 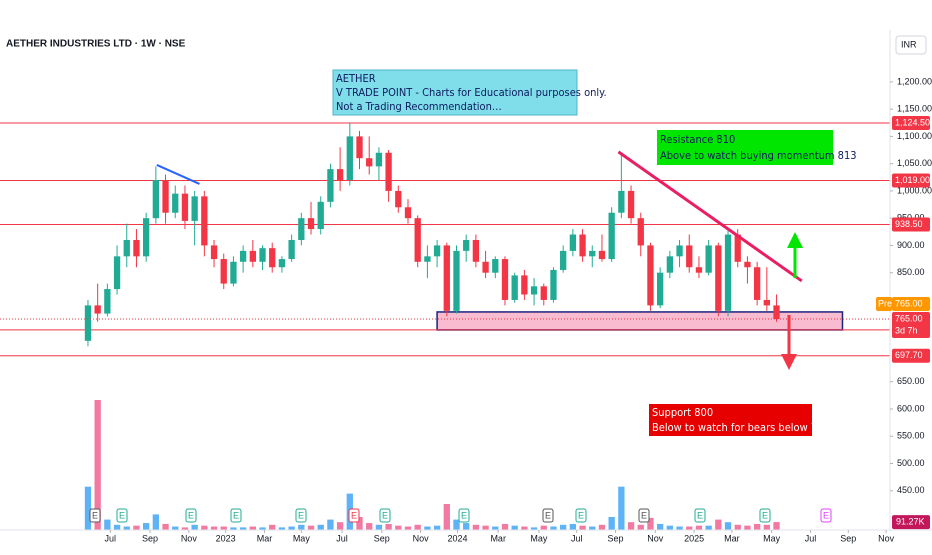 What do you see at coordinates (912, 180) in the screenshot?
I see `level-label: 1,019.00` at bounding box center [912, 180].